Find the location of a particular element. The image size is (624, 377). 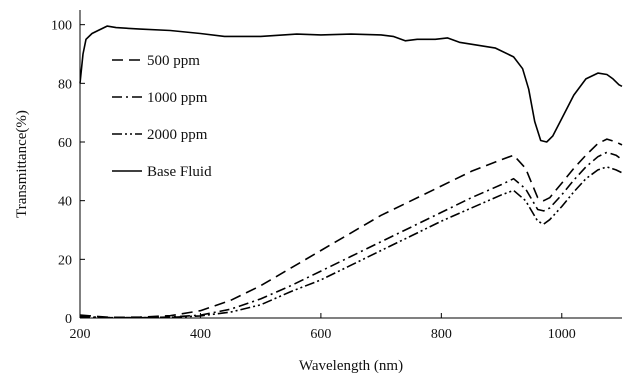

legend-label: 500 ppm is located at coordinates (173, 61).